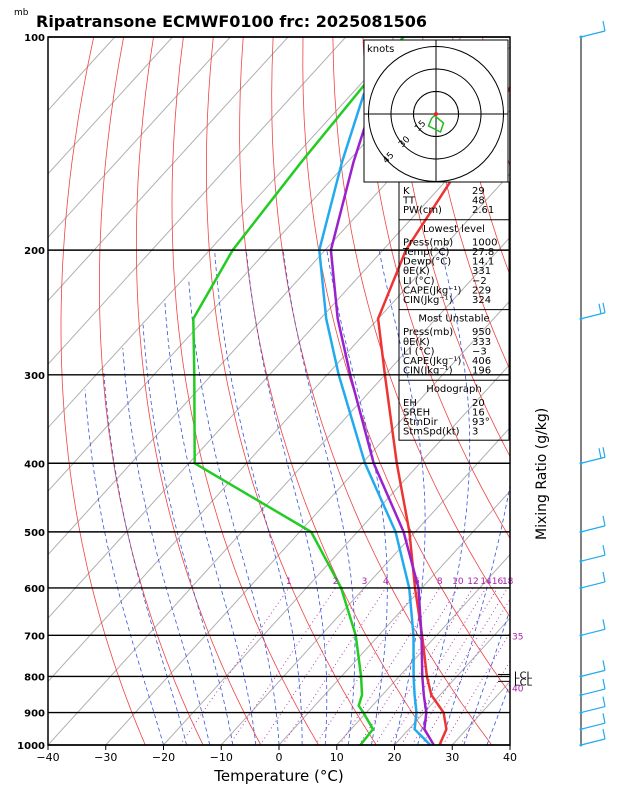  Describe the element at coordinates (472, 582) in the screenshot. I see `mixing-ratio-label: 12` at that location.